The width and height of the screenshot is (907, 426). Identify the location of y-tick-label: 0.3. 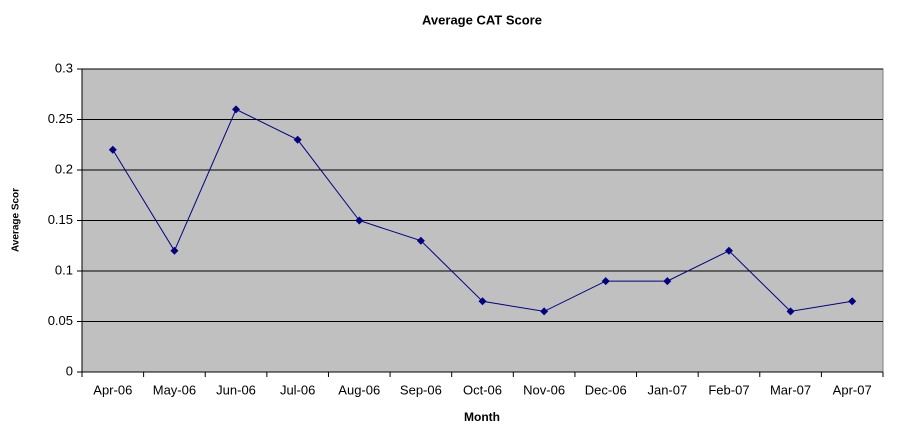
(64, 67).